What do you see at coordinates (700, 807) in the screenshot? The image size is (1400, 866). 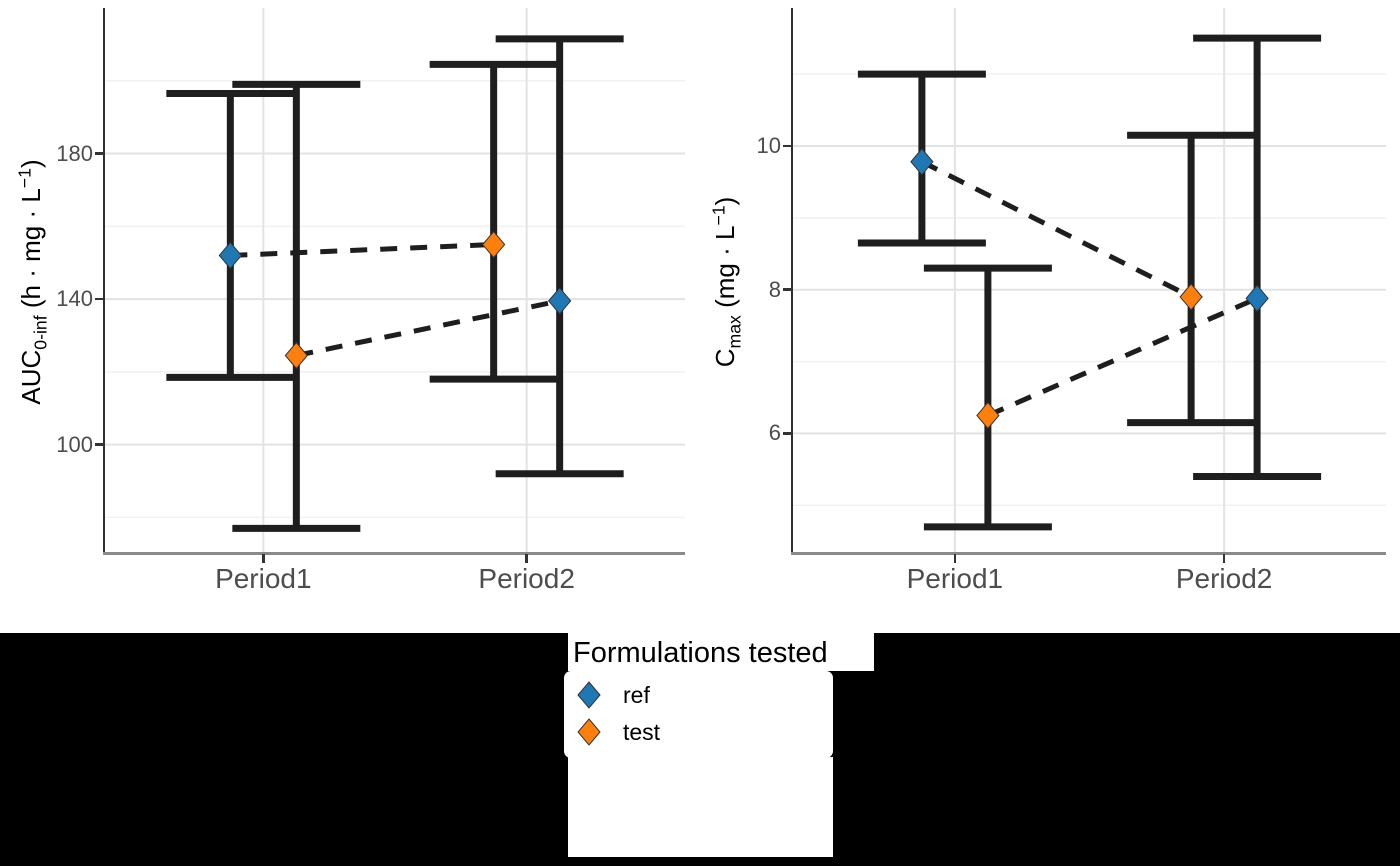 I see `legend-background` at bounding box center [700, 807].